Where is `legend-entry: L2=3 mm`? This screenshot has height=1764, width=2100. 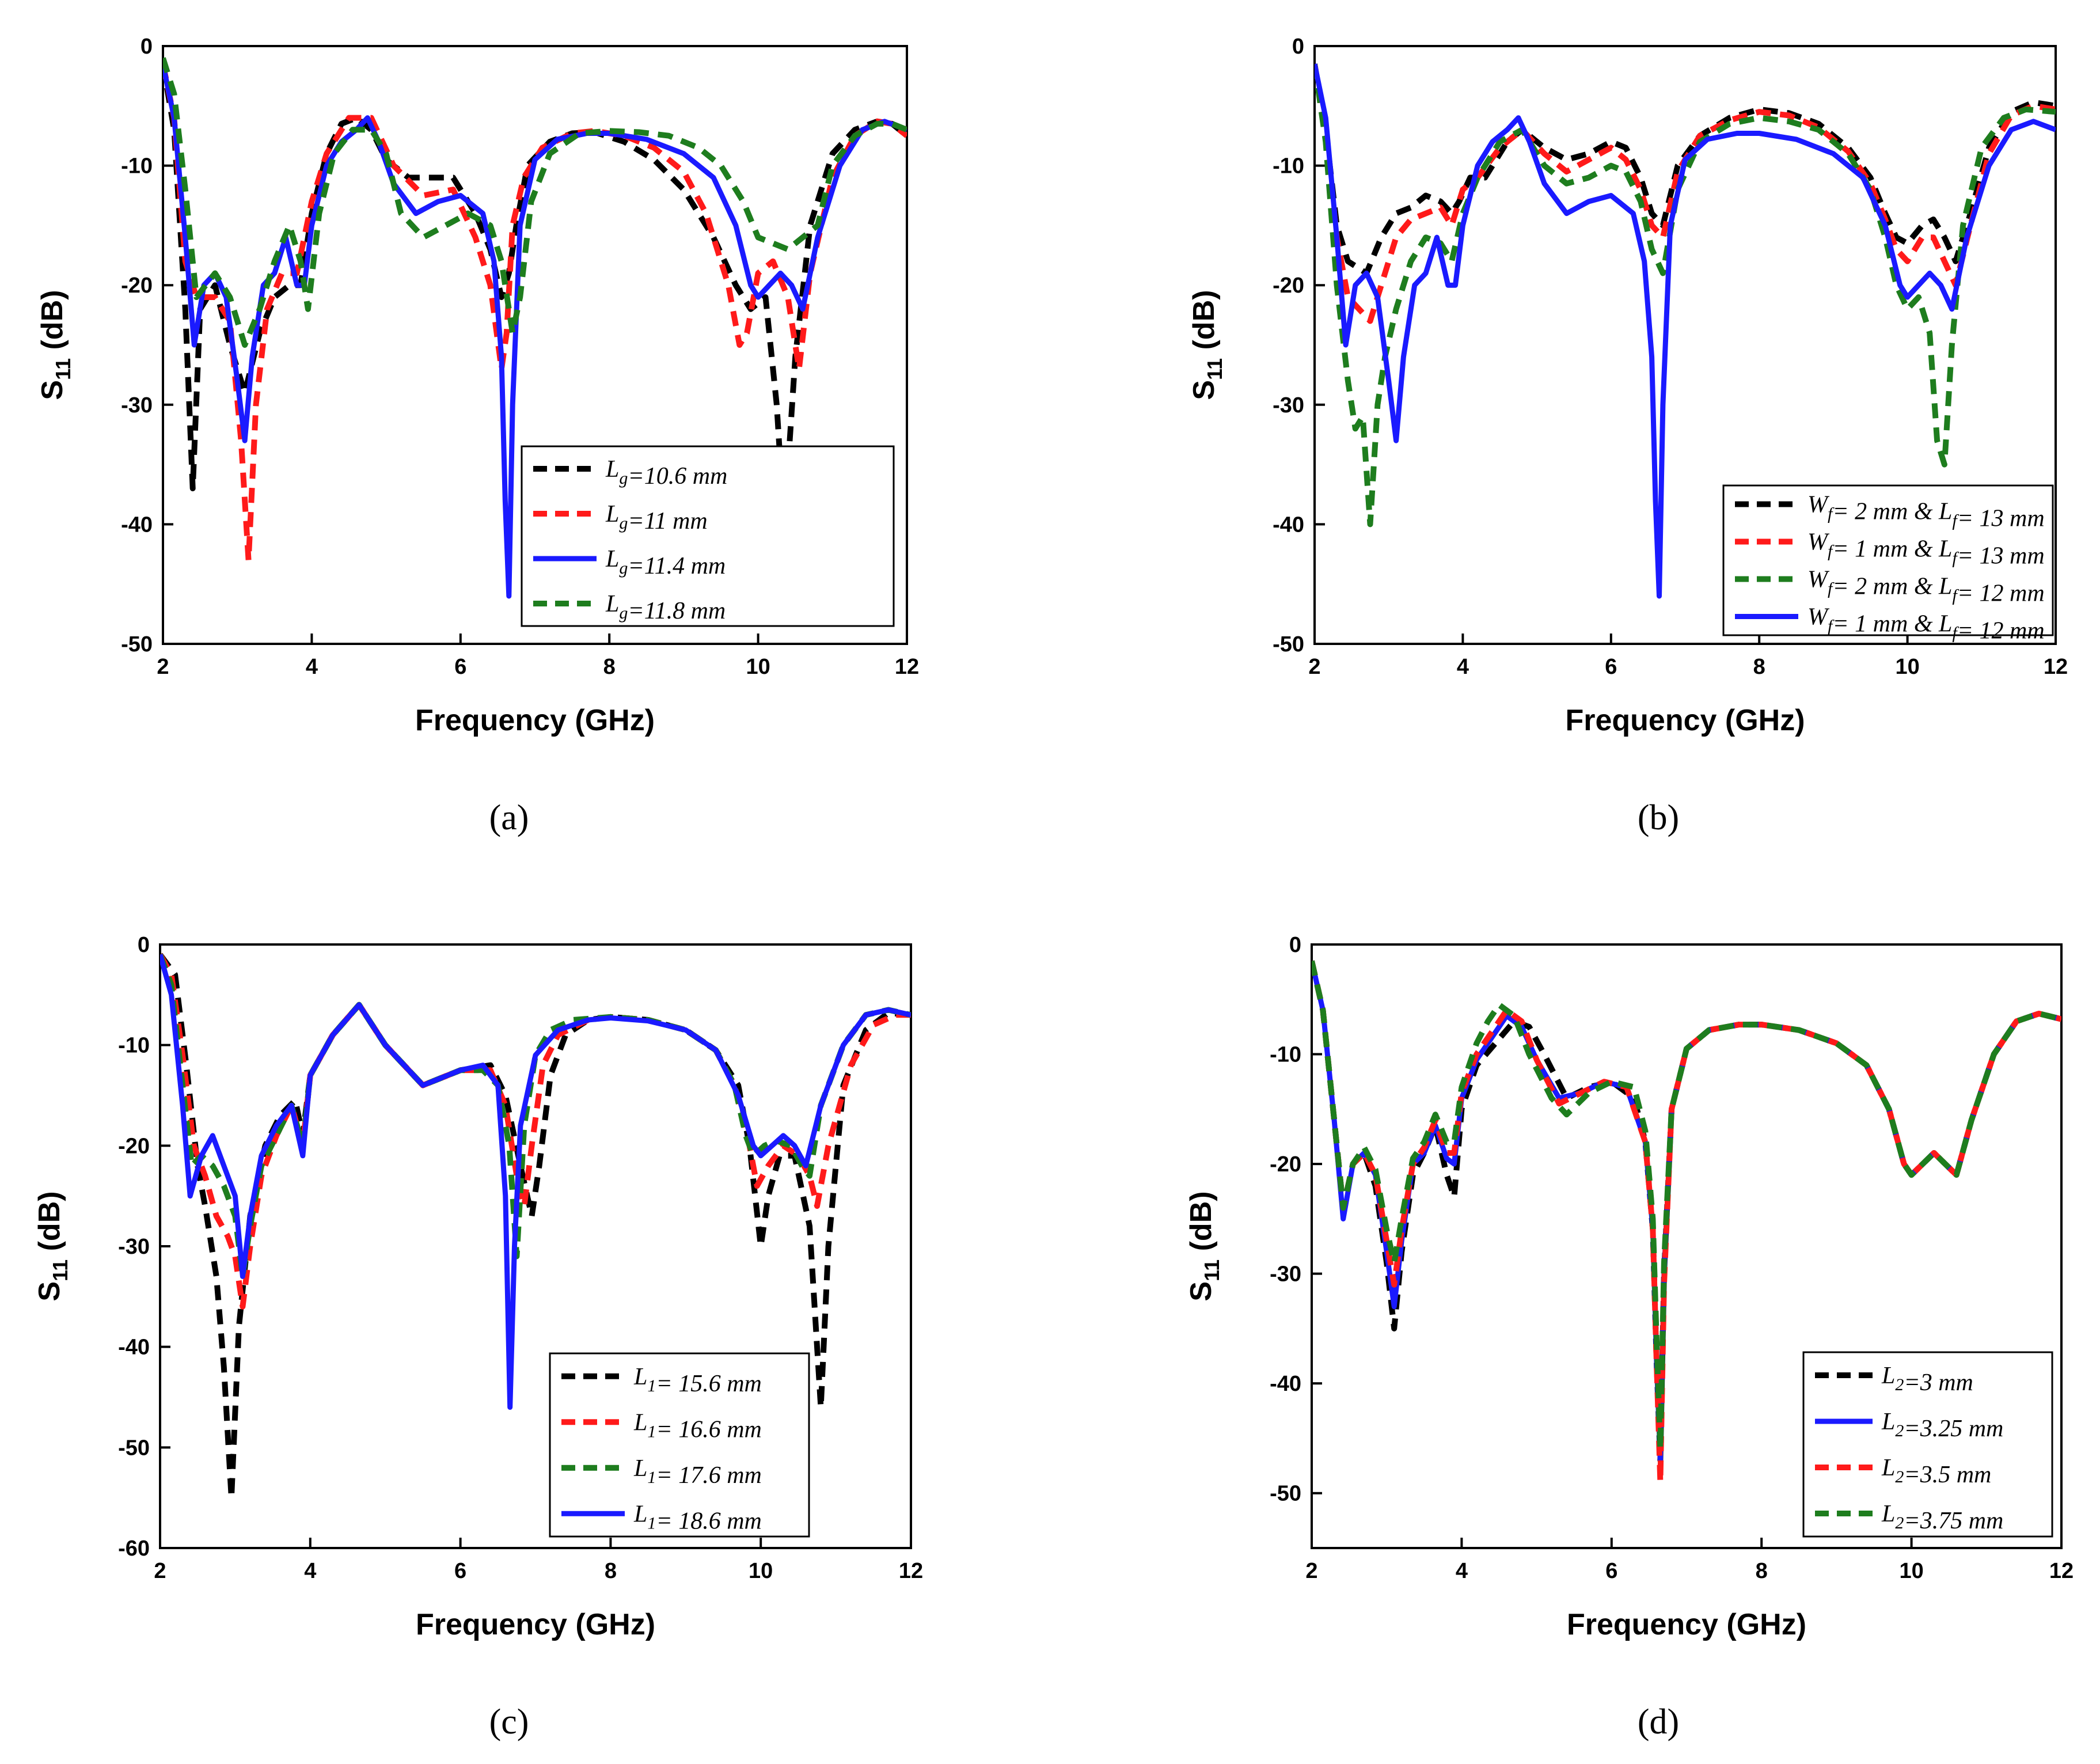 legend-entry: L2=3 mm is located at coordinates (1927, 1379).